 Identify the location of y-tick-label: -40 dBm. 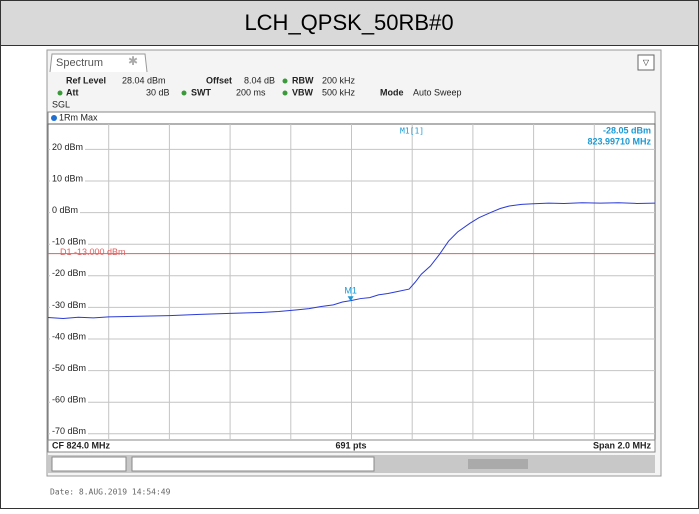
(69, 336).